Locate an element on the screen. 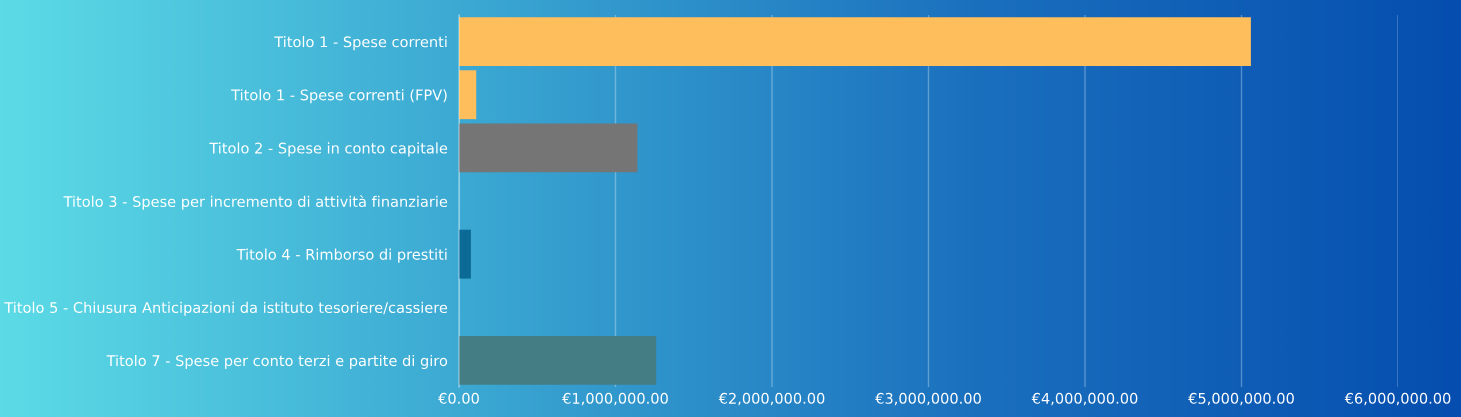  y-tick-label: Titolo 1 - Spese correnti (FPV) is located at coordinates (339, 96).